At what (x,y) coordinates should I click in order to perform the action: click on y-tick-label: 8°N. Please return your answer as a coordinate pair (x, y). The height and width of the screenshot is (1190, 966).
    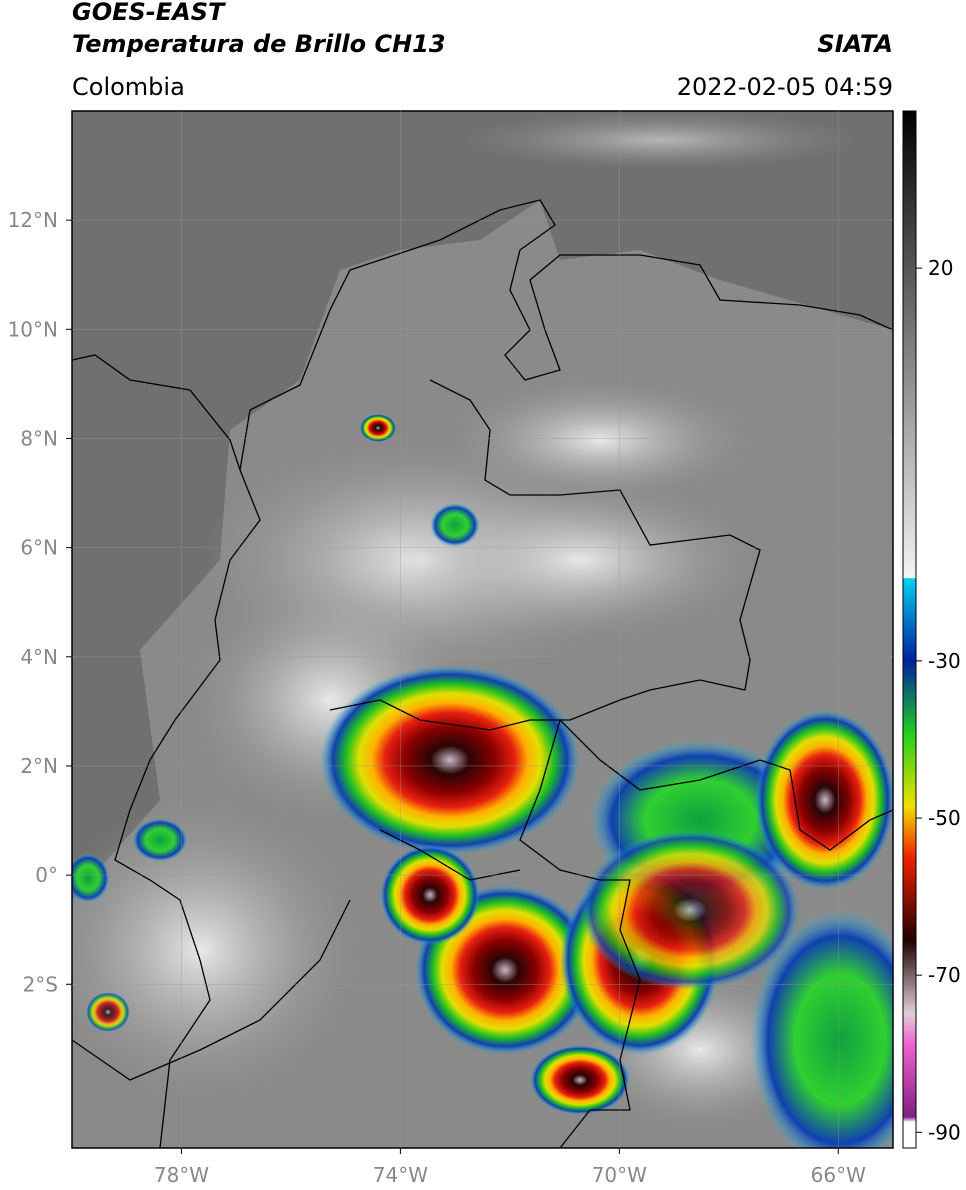
    Looking at the image, I should click on (39, 438).